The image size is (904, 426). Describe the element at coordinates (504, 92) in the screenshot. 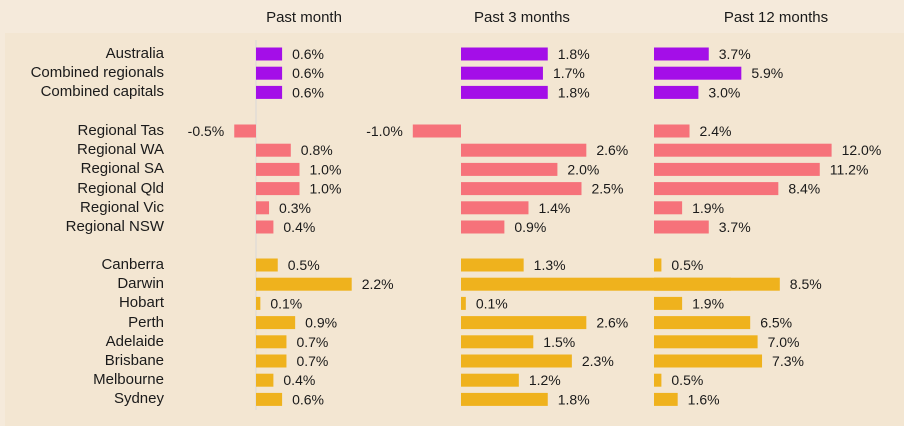

I see `bar-combined-capitals-p1` at that location.